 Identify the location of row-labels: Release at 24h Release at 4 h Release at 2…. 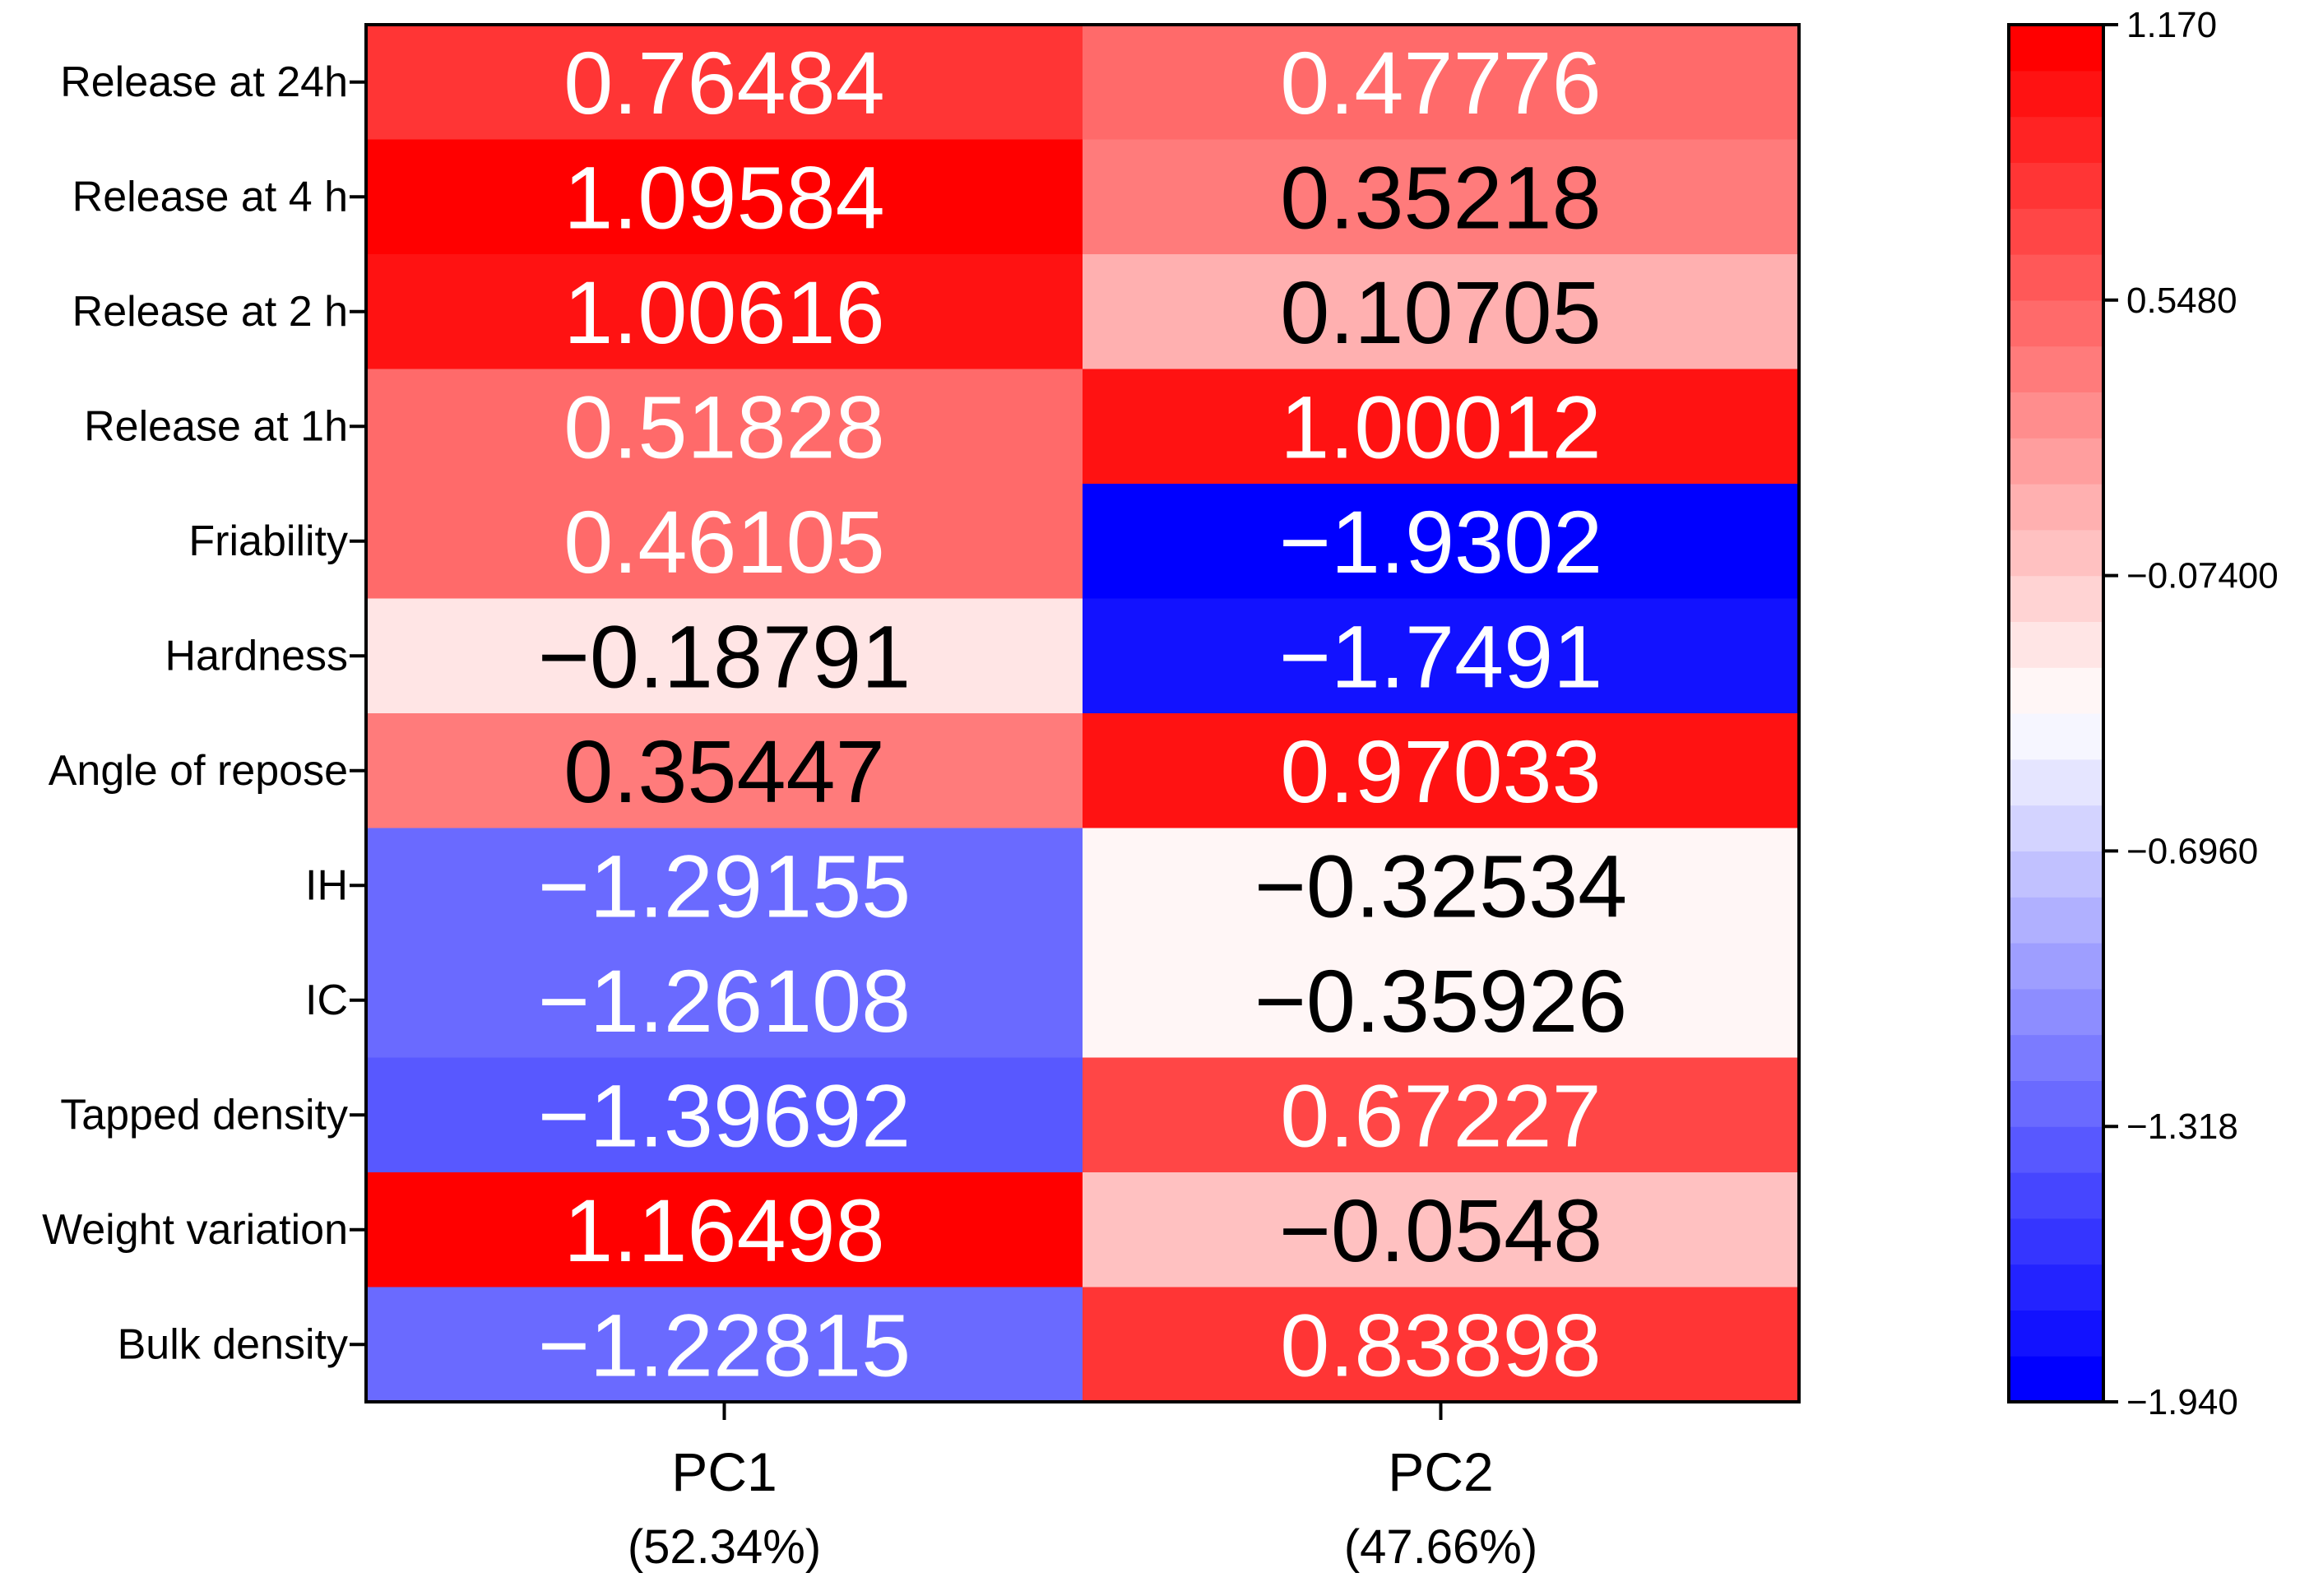
(204, 713).